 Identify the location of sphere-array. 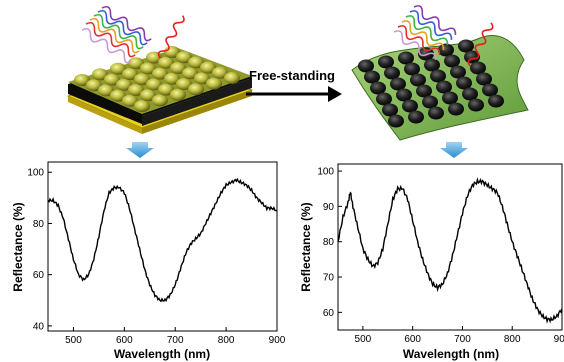
(431, 83).